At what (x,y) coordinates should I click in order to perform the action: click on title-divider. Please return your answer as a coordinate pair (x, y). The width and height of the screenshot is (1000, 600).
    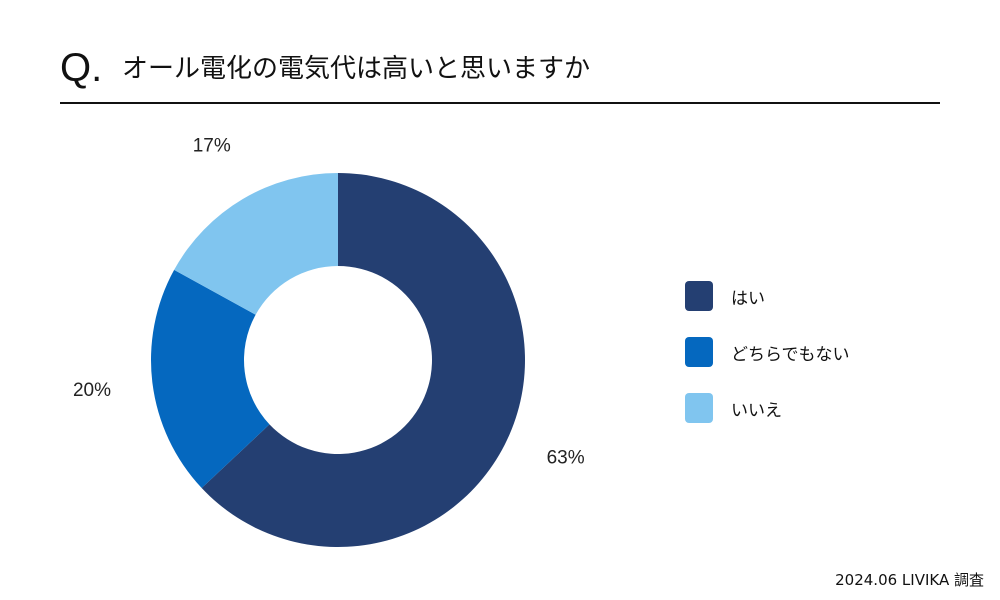
    Looking at the image, I should click on (500, 103).